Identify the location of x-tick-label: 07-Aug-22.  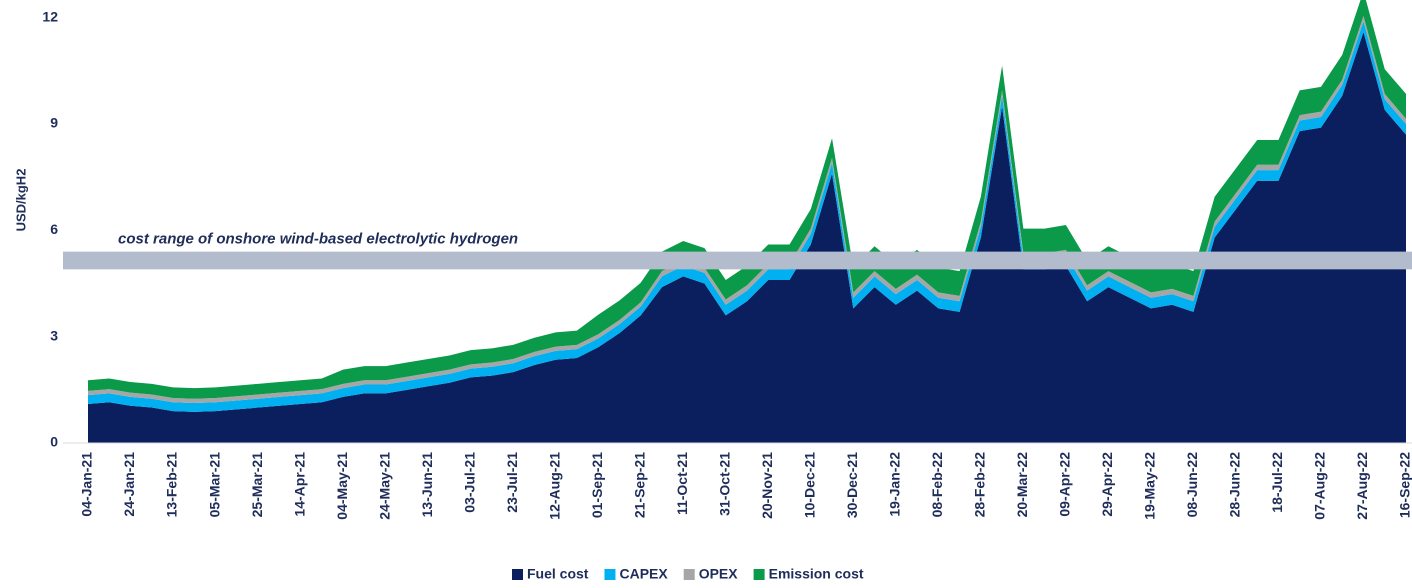
(1320, 486).